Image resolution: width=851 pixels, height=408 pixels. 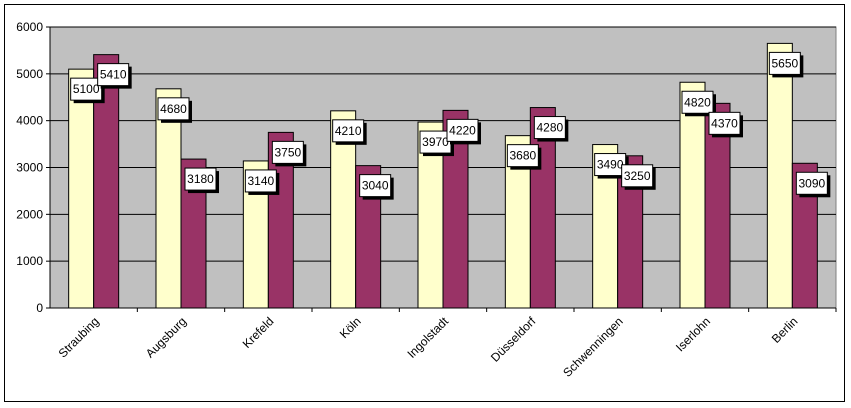 What do you see at coordinates (29, 74) in the screenshot?
I see `y-tick-label-5: 5000` at bounding box center [29, 74].